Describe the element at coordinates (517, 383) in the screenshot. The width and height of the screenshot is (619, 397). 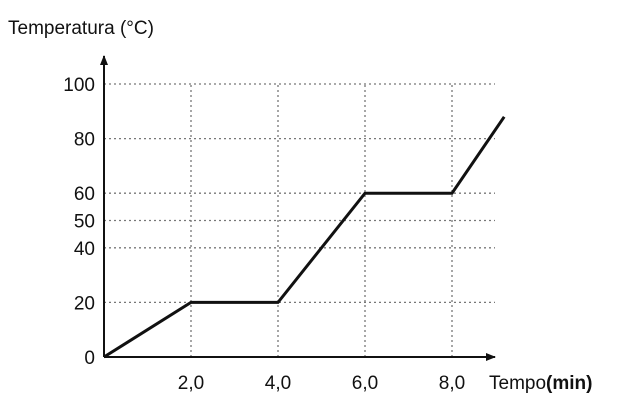
I see `x-axis-title-main: Tempo` at that location.